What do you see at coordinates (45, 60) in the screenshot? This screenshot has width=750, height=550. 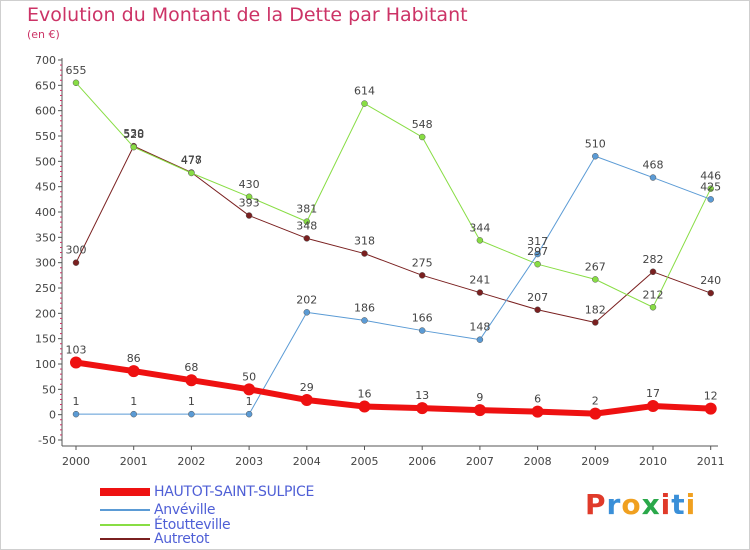 I see `y-tick-label: 700` at bounding box center [45, 60].